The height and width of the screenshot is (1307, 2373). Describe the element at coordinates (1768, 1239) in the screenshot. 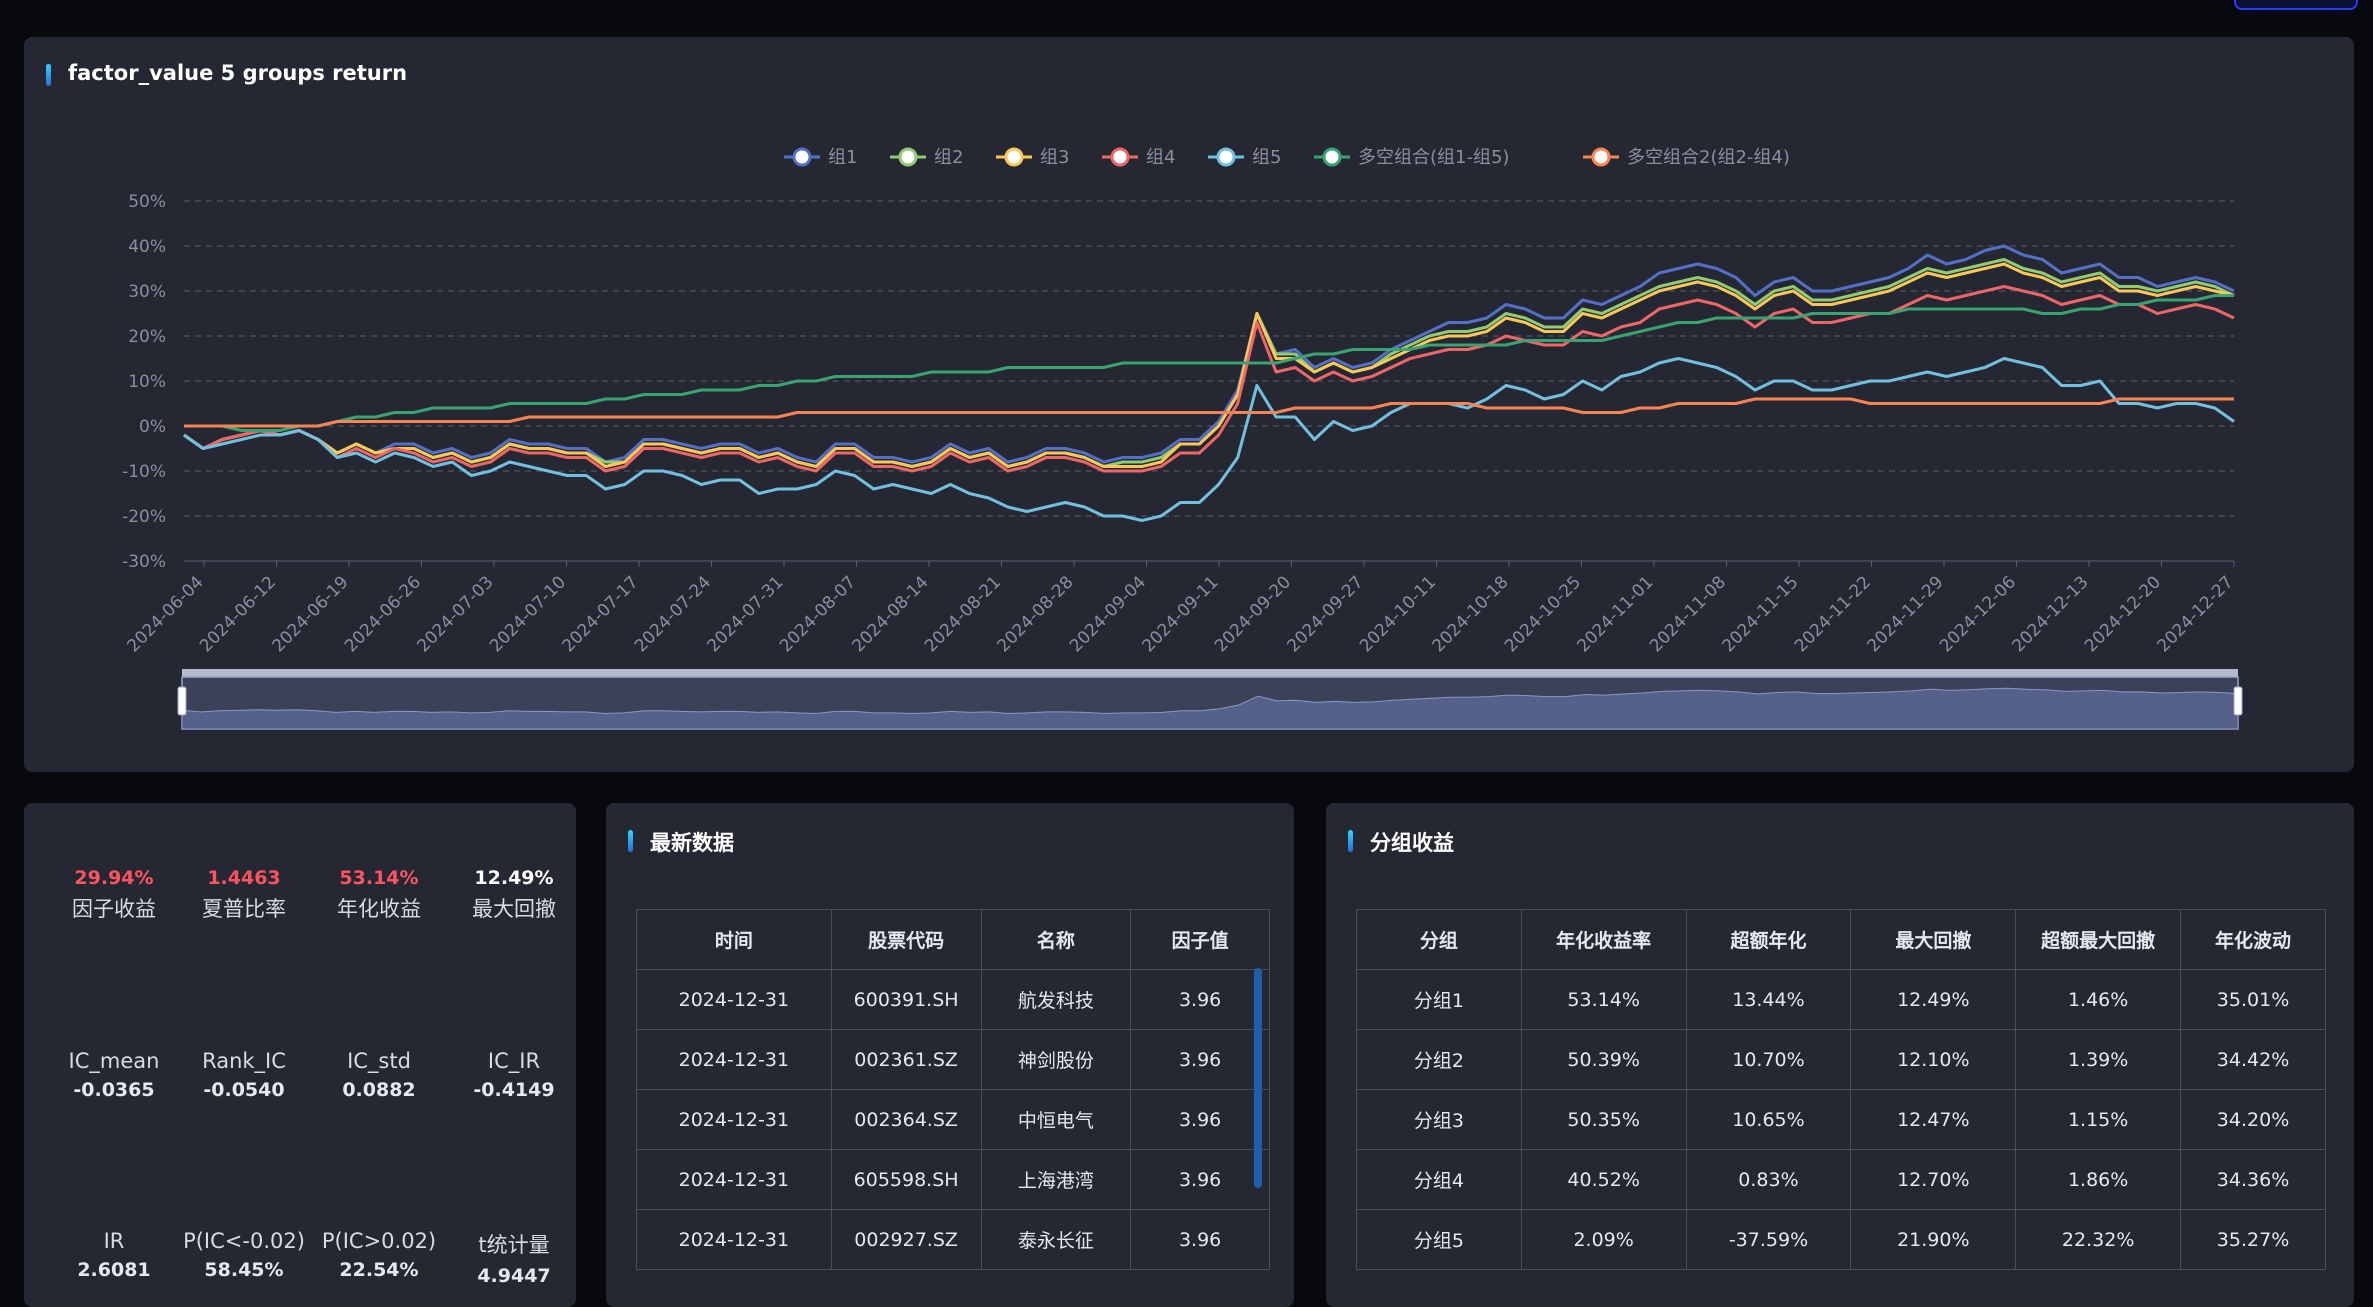

I see `table-cell: -37.59%` at that location.